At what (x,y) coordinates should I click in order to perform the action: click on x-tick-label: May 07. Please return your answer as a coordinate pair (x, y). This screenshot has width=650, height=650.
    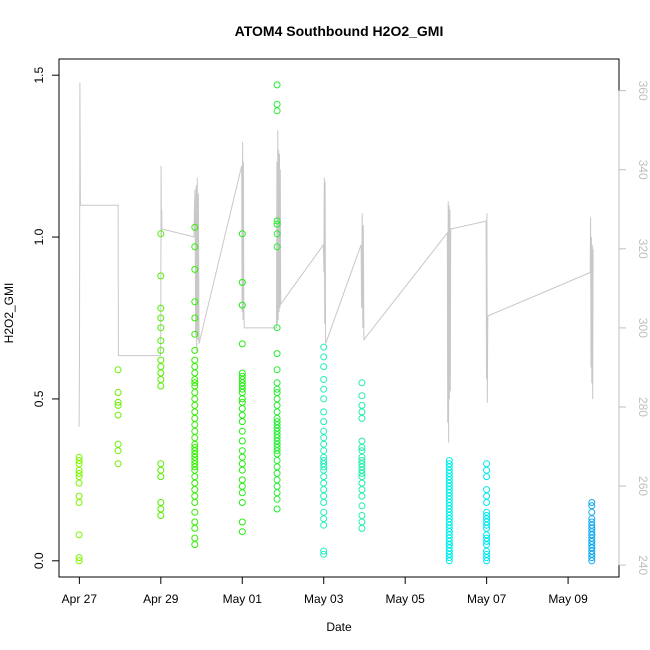
    Looking at the image, I should click on (487, 599).